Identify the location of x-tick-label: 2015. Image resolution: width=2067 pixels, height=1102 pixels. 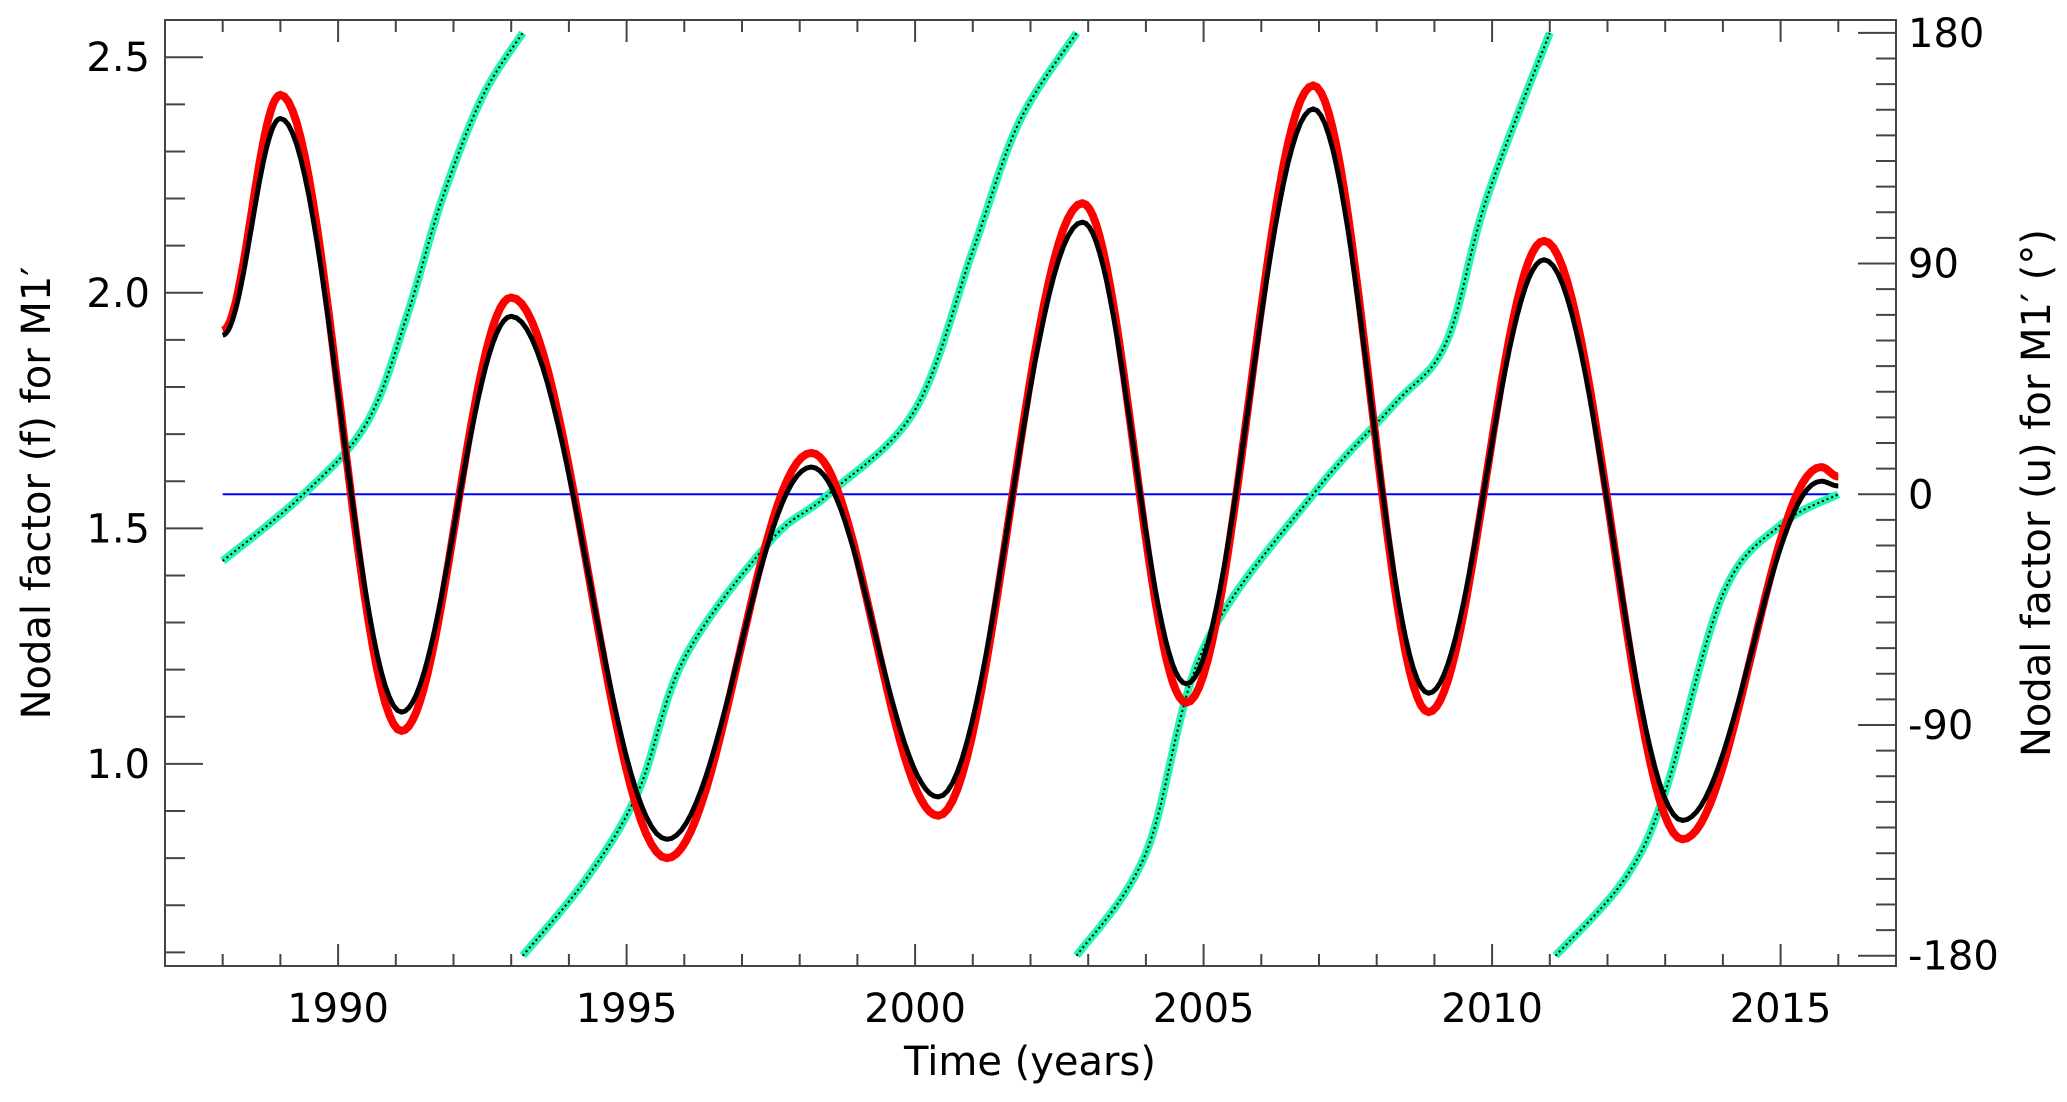
(1781, 1009).